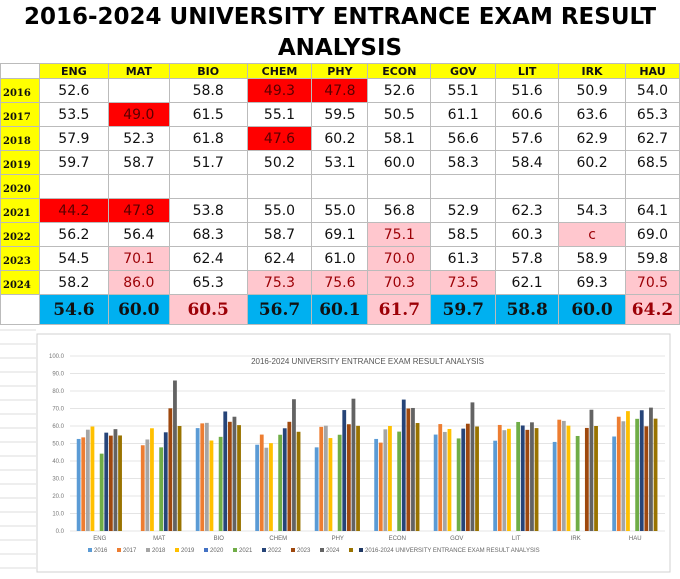  I want to click on year-cell: 2017, so click(20, 114).